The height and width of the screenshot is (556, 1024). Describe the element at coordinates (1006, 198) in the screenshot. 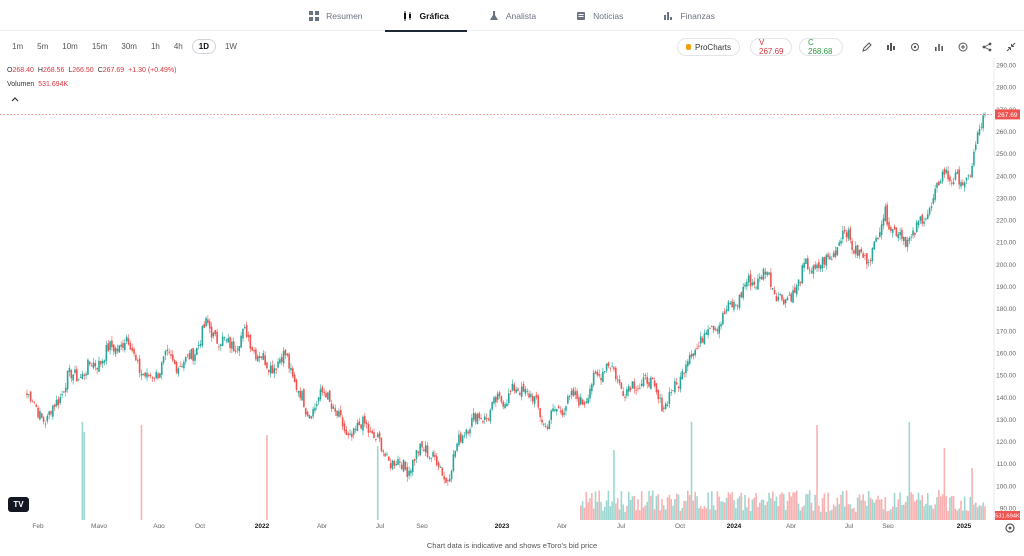

I see `y-tick-label: 230.00` at that location.